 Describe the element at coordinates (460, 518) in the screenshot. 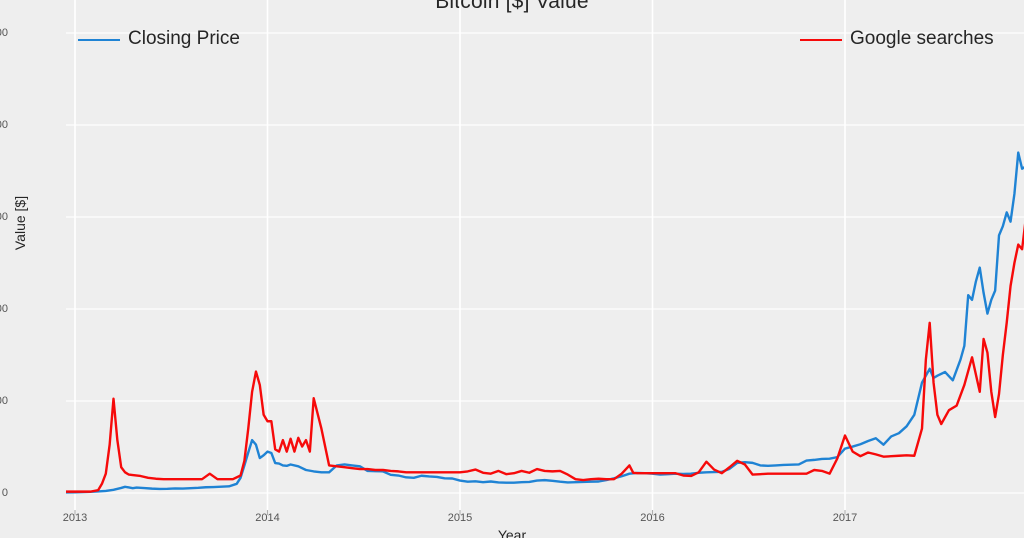

I see `x-tick-label: 2015` at that location.